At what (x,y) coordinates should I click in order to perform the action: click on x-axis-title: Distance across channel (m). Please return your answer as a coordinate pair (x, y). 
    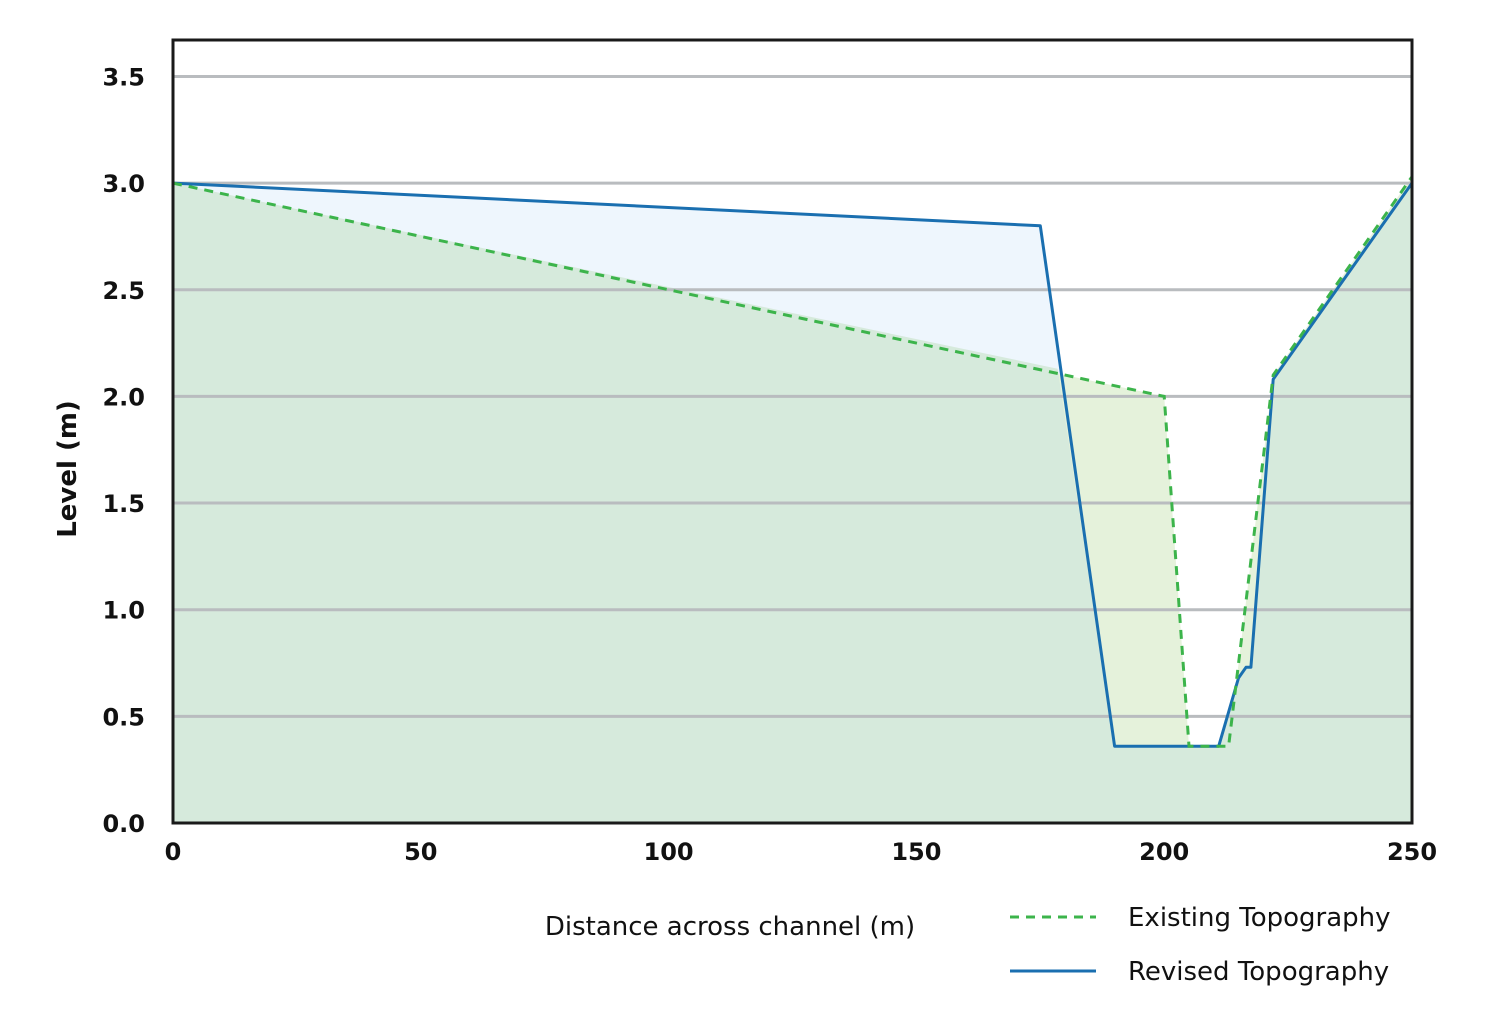
    Looking at the image, I should click on (730, 927).